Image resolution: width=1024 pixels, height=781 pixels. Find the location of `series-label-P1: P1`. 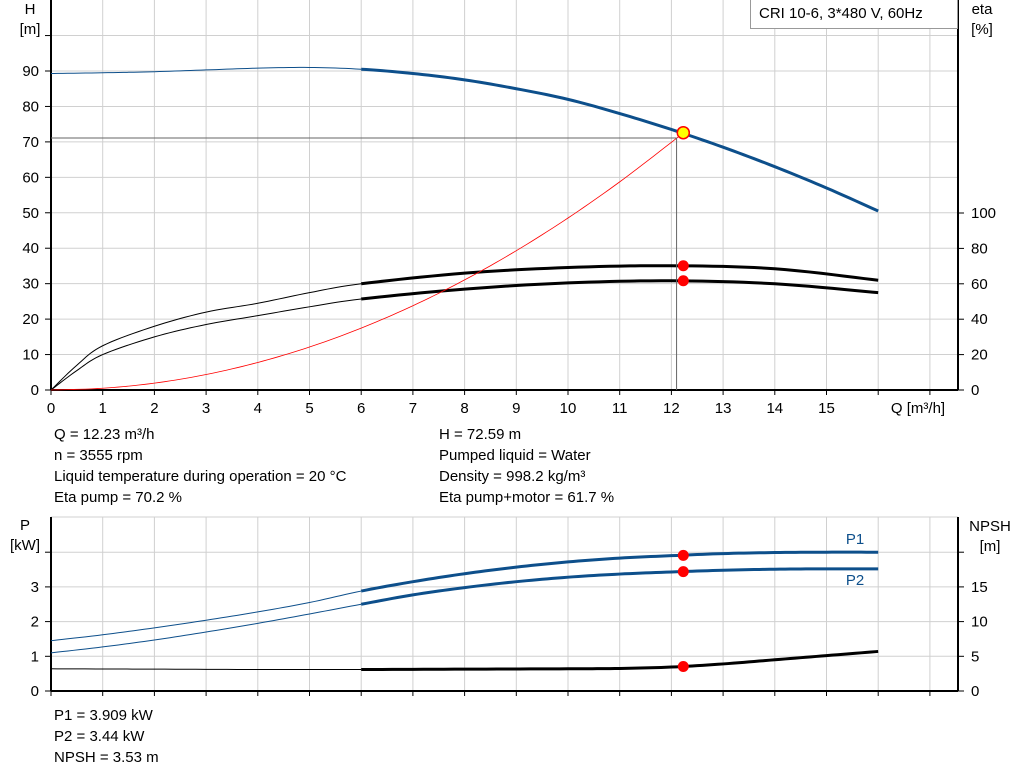

series-label-P1: P1 is located at coordinates (855, 539).